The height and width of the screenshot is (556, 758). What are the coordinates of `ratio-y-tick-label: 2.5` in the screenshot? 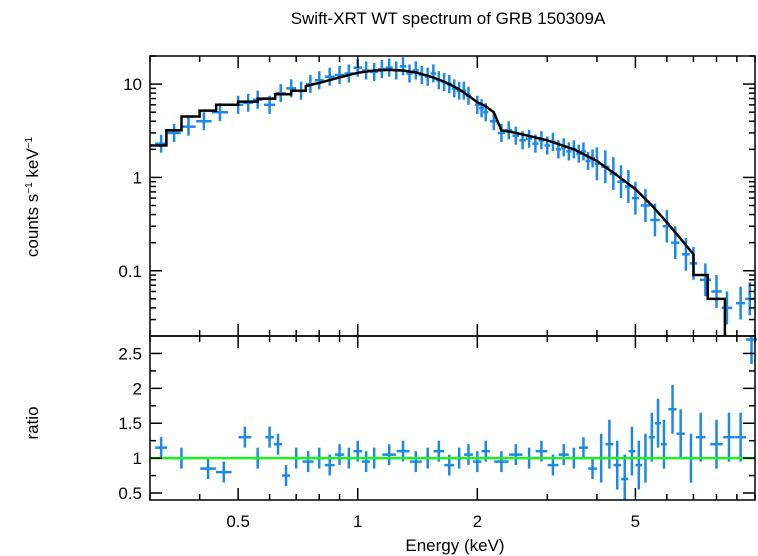 It's located at (130, 353).